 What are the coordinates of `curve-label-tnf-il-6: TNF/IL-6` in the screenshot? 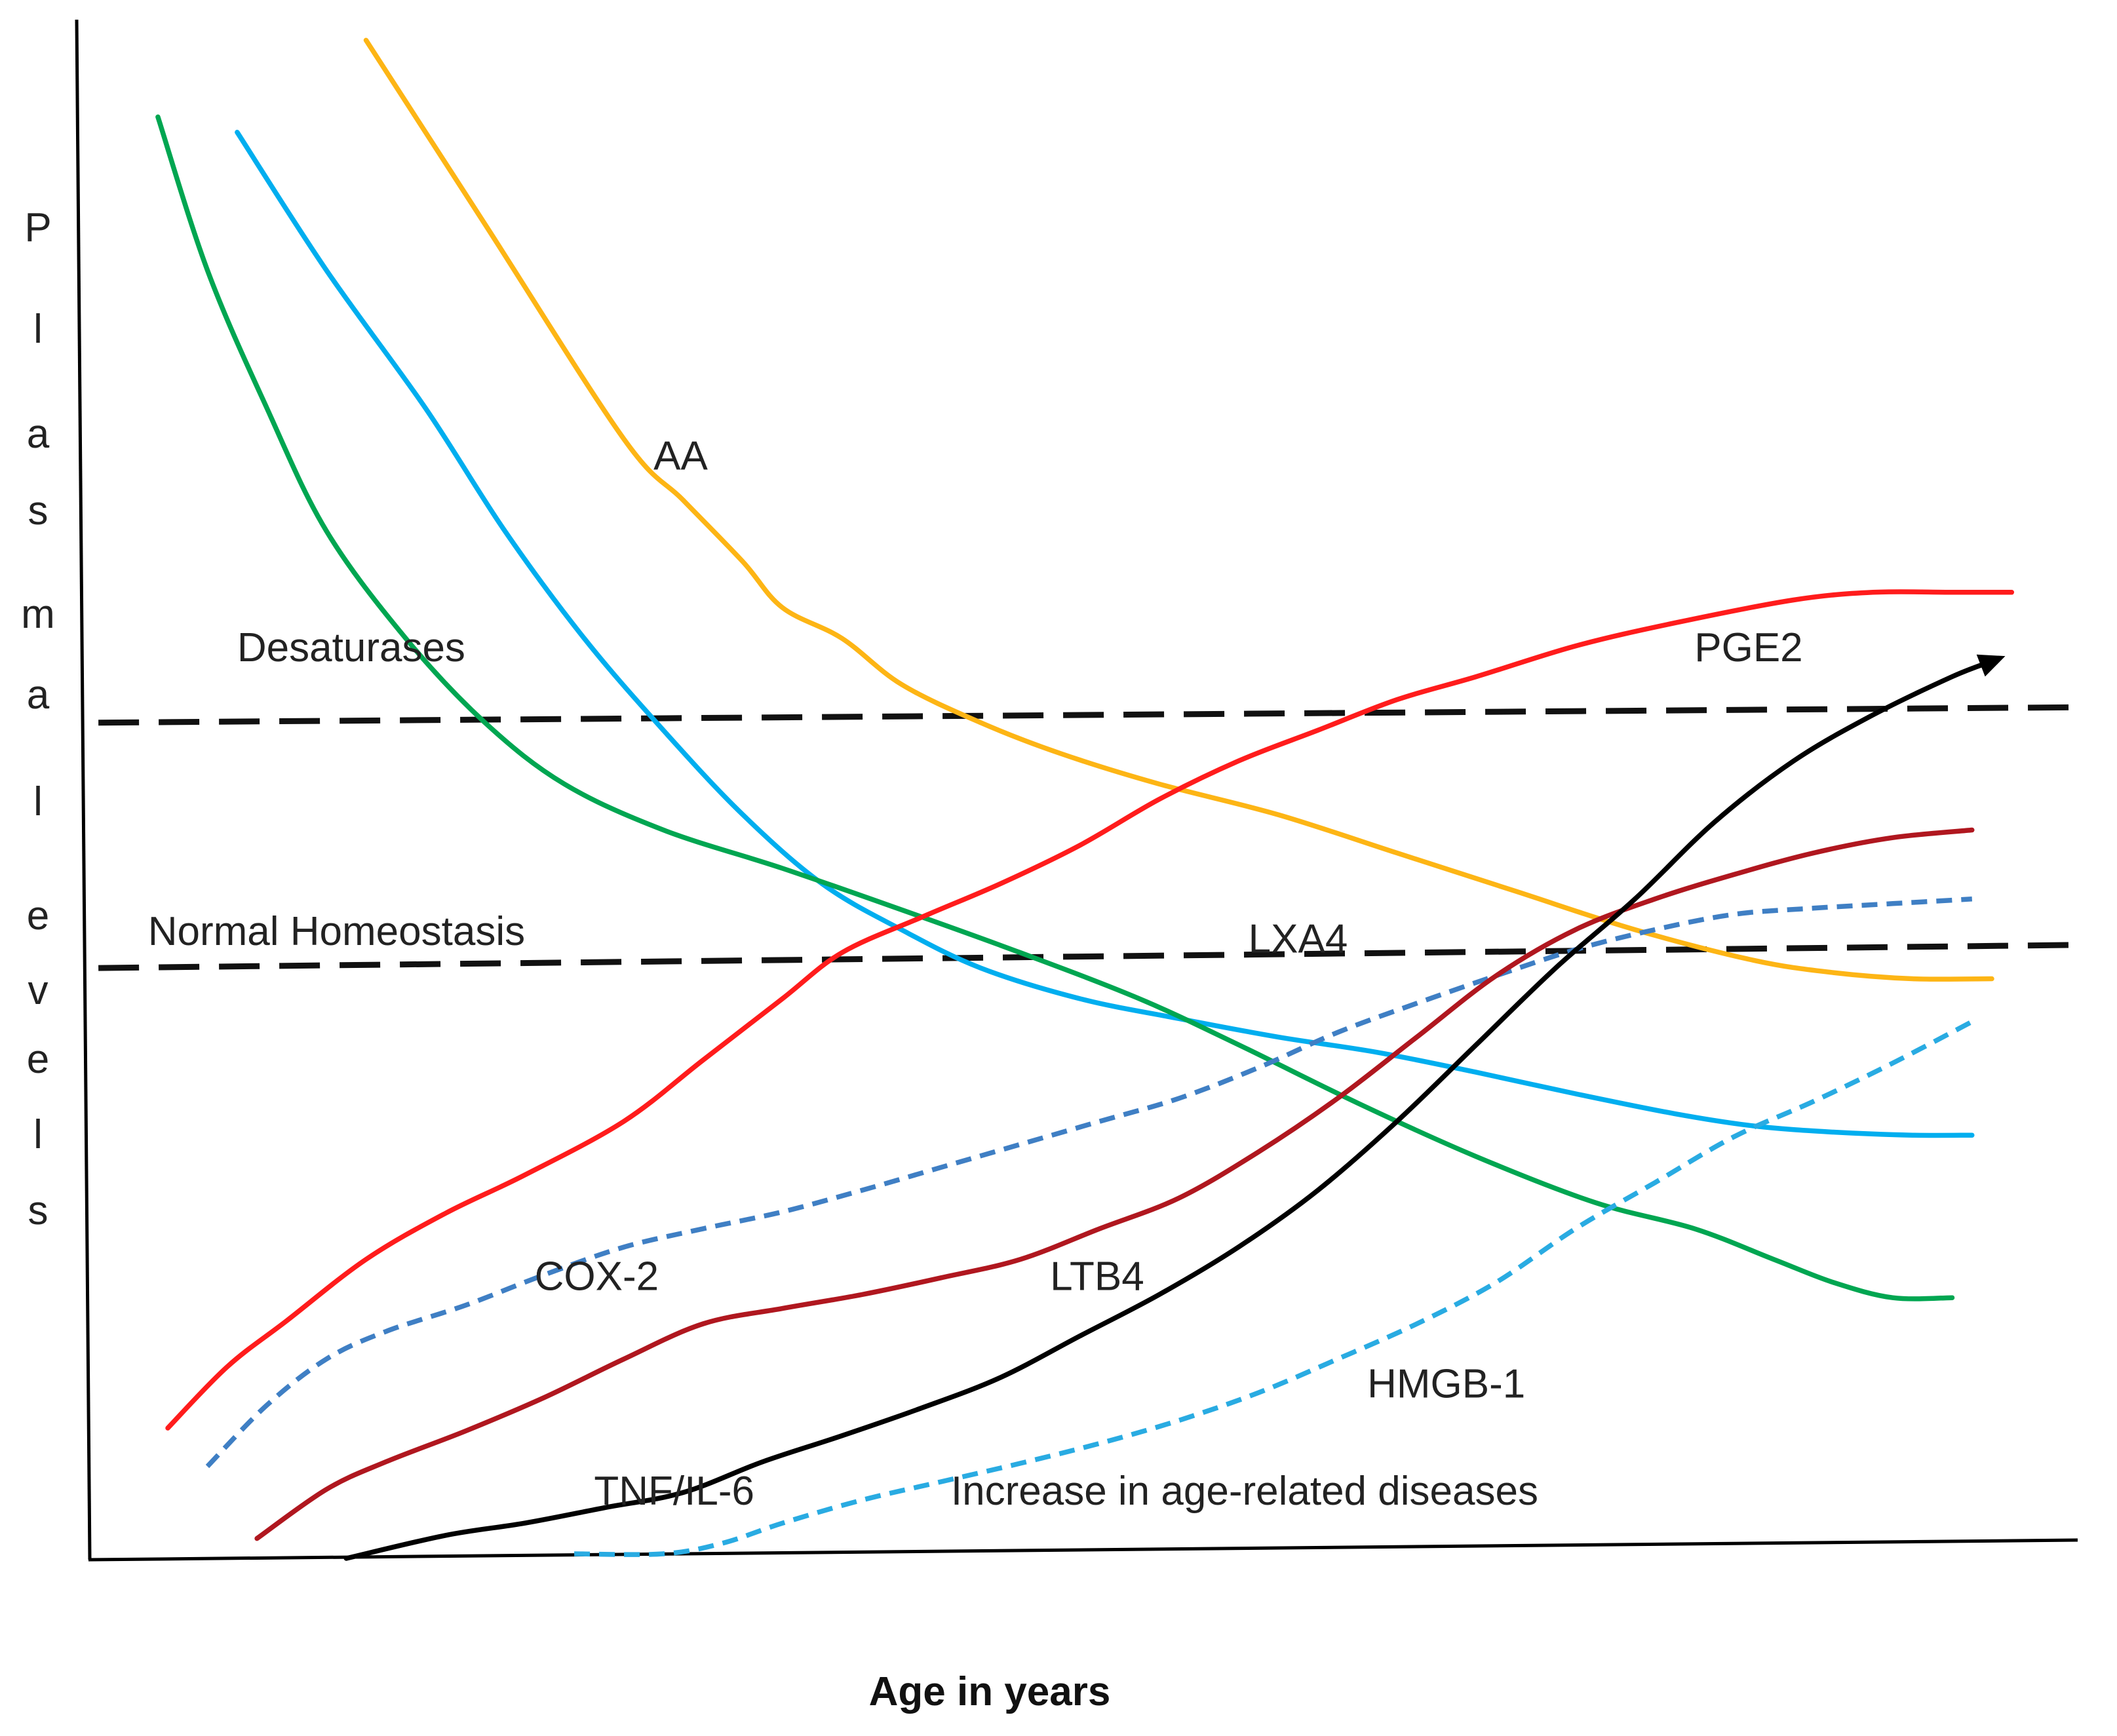 It's located at (674, 1491).